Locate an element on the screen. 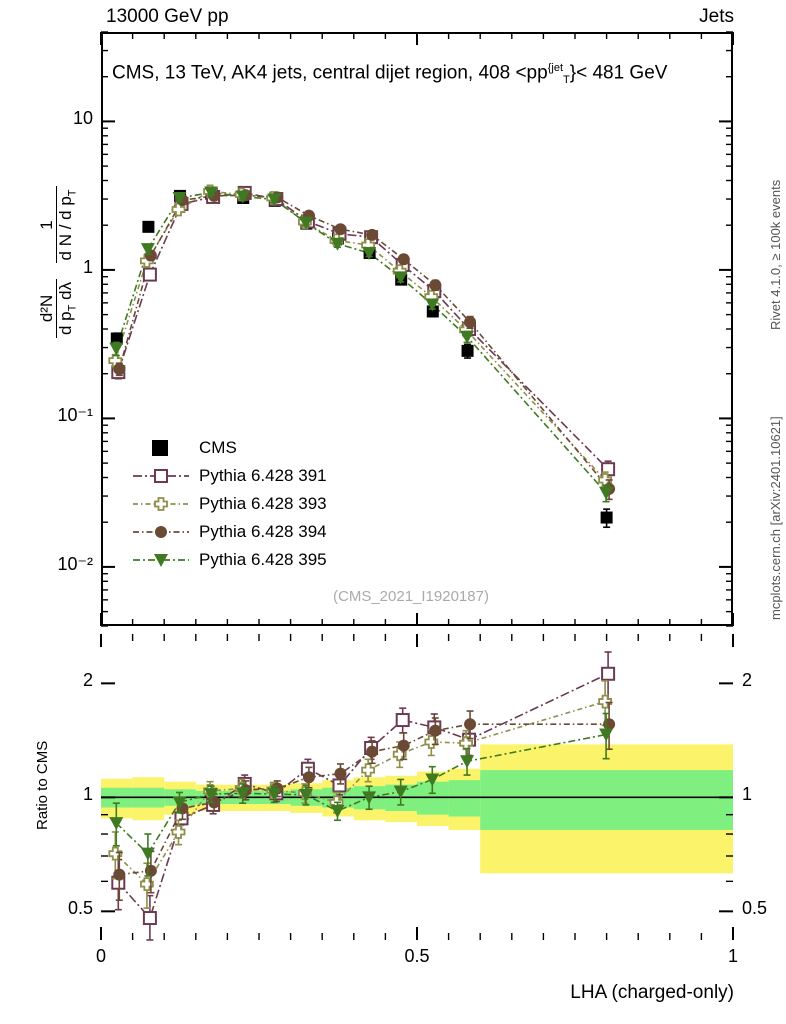 The image size is (786, 1024). y-tick-label-ratio: 0.5 is located at coordinates (80, 908).